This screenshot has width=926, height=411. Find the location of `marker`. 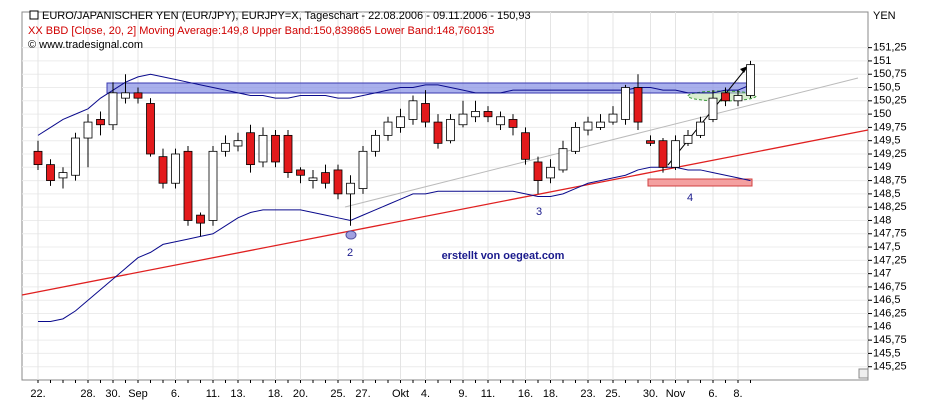

marker is located at coordinates (351, 235).